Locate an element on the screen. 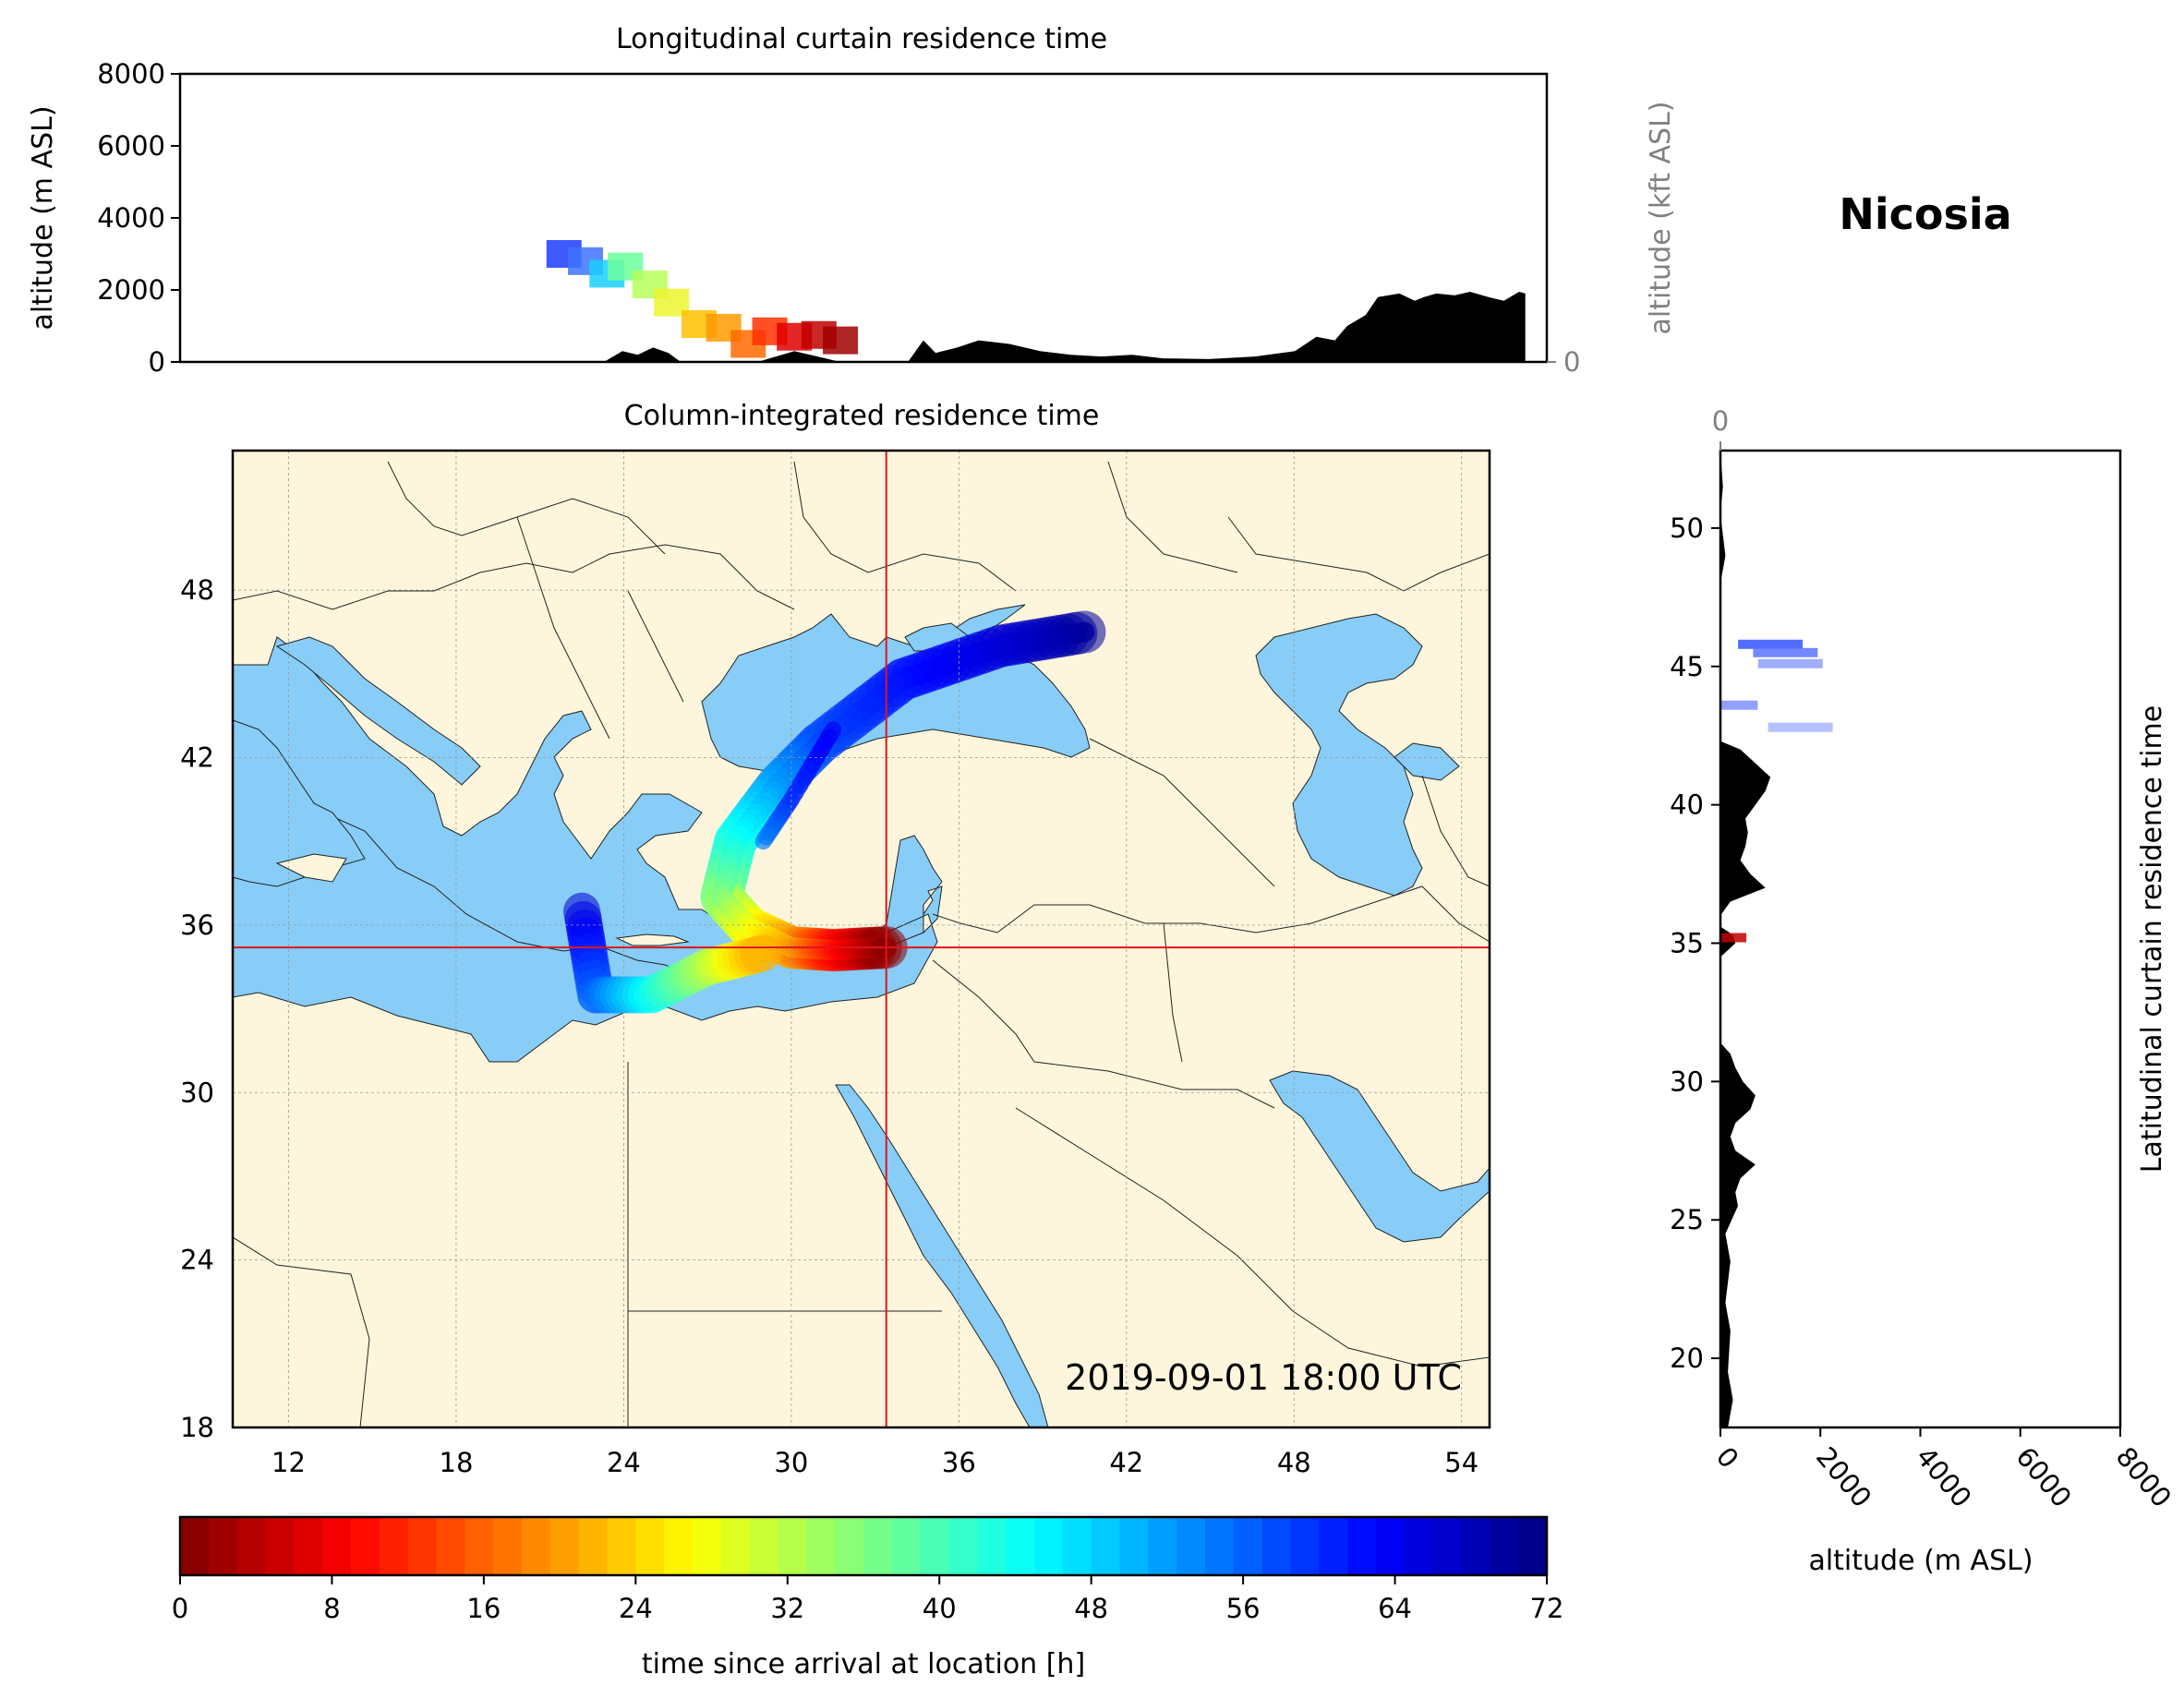 This screenshot has width=2184, height=1698. latitudinal-plume is located at coordinates (1776, 791).